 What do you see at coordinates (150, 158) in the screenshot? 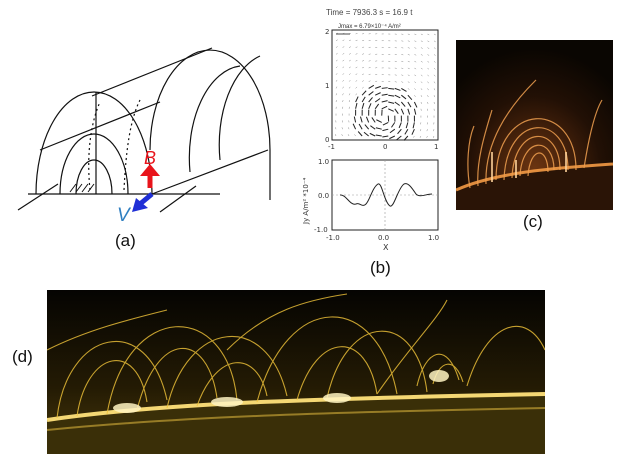
I see `b-label: B` at bounding box center [150, 158].